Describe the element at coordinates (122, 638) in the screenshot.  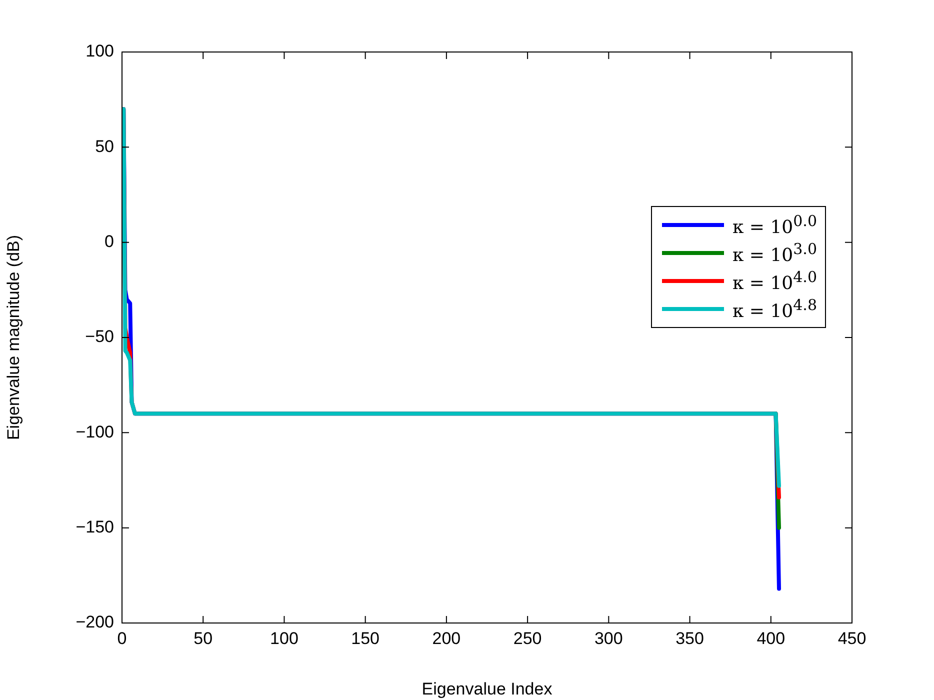
I see `x-tick-label: 0` at that location.